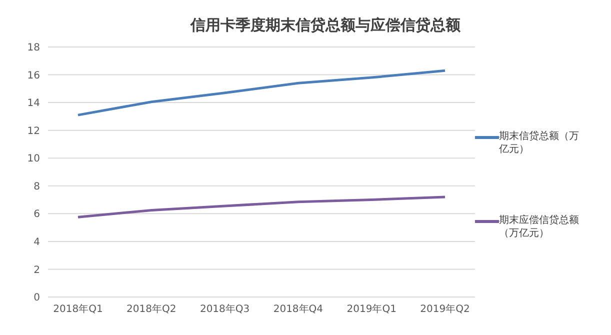 The height and width of the screenshot is (335, 611). I want to click on x-tick-label: 2018年Q2, so click(151, 309).